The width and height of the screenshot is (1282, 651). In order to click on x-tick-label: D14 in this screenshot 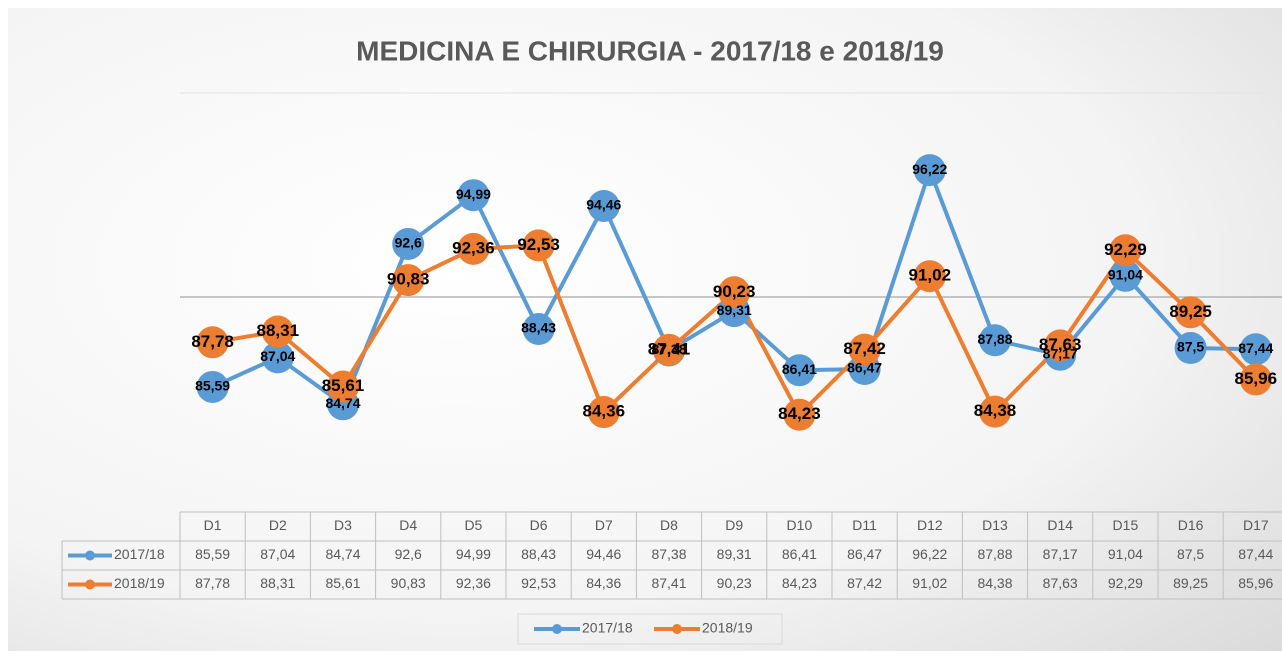, I will do `click(1060, 525)`.